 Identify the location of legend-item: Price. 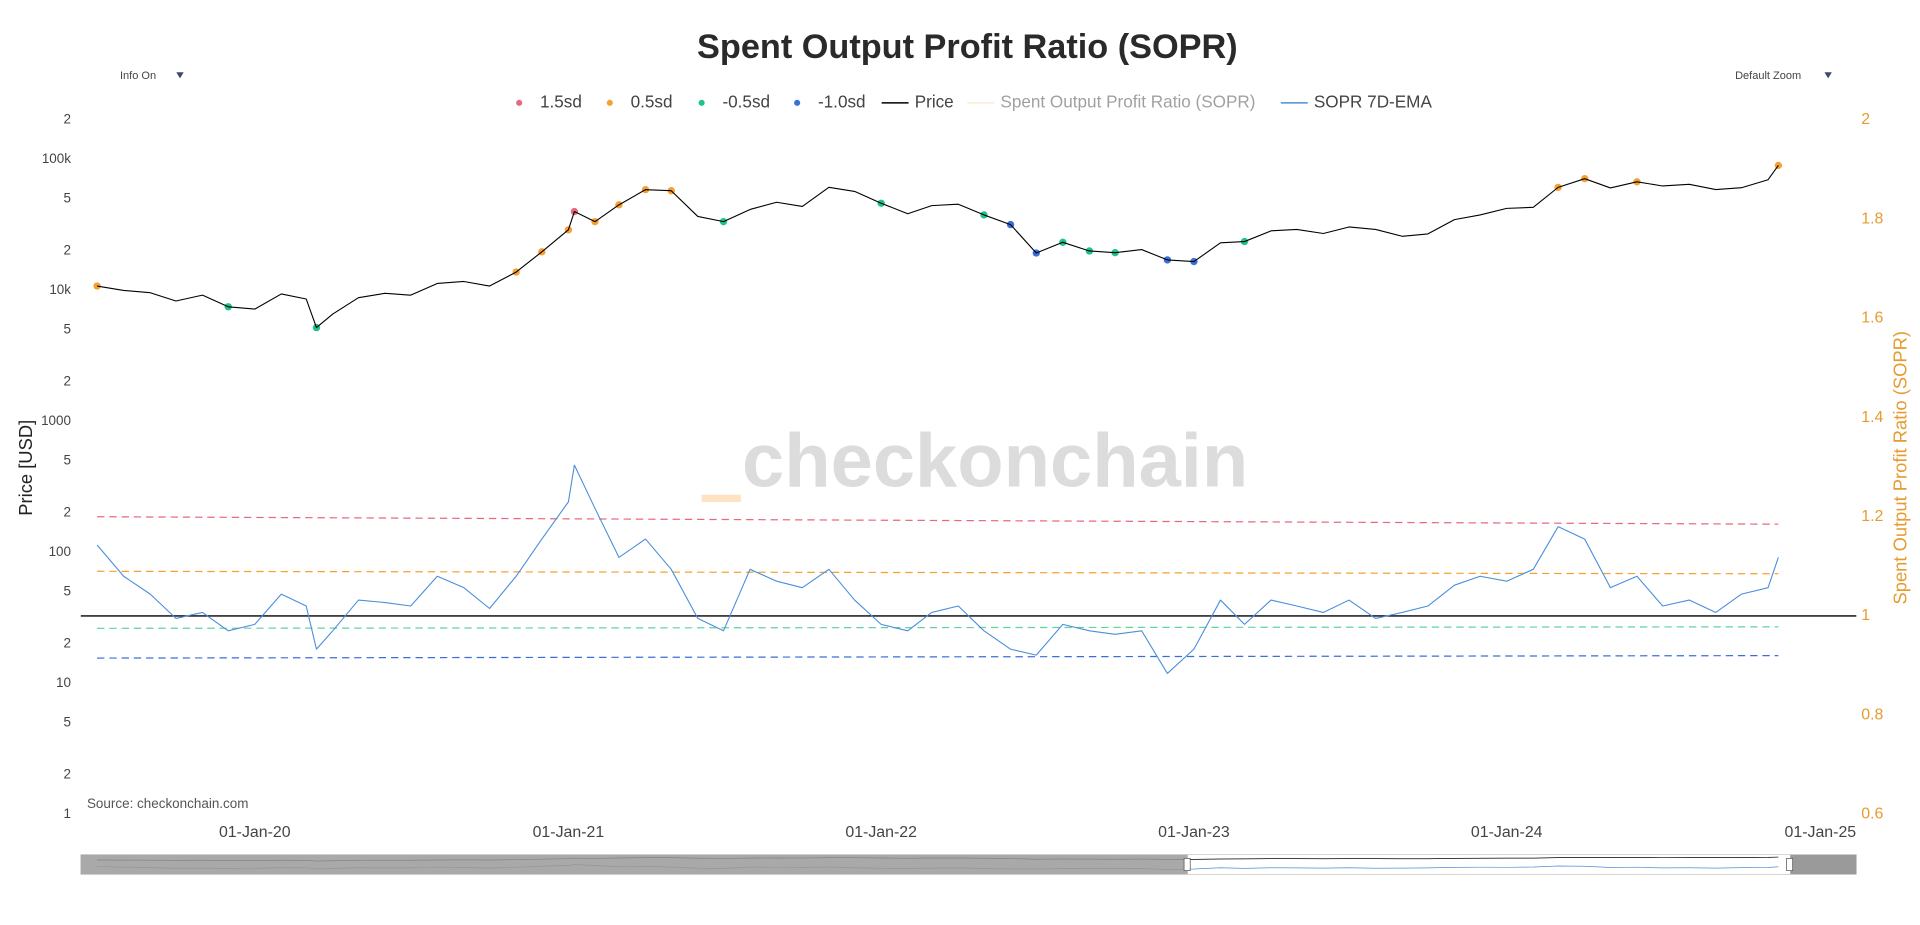
(917, 101).